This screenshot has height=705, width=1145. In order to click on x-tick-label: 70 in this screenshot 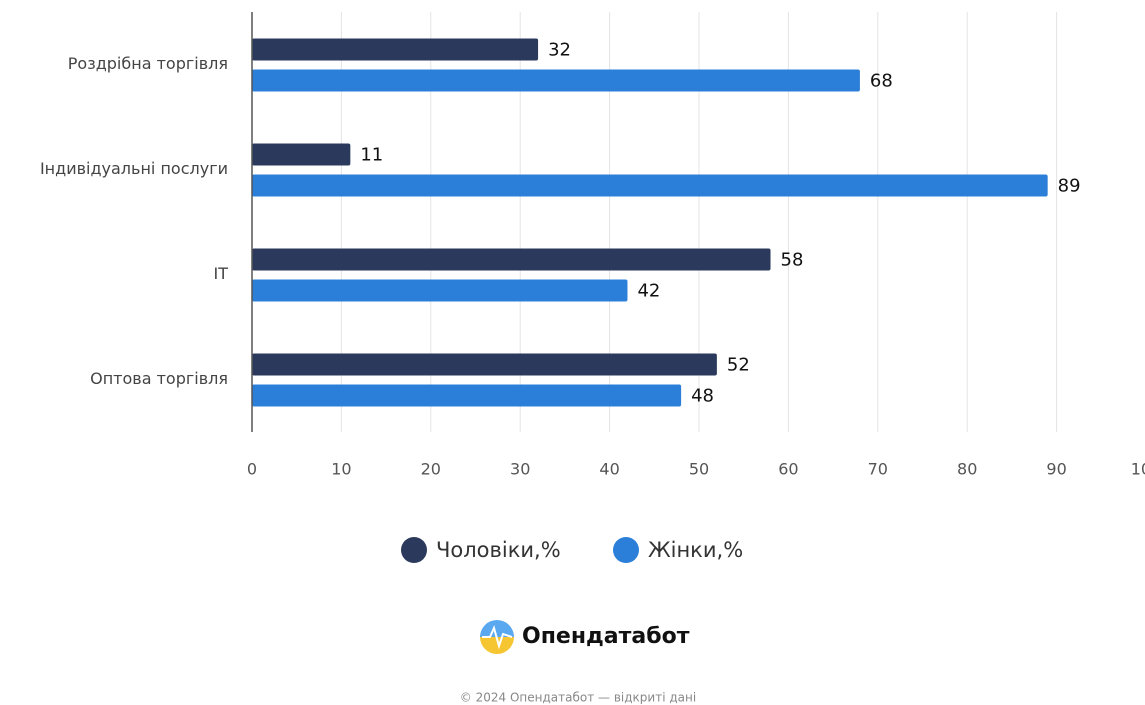, I will do `click(878, 469)`.